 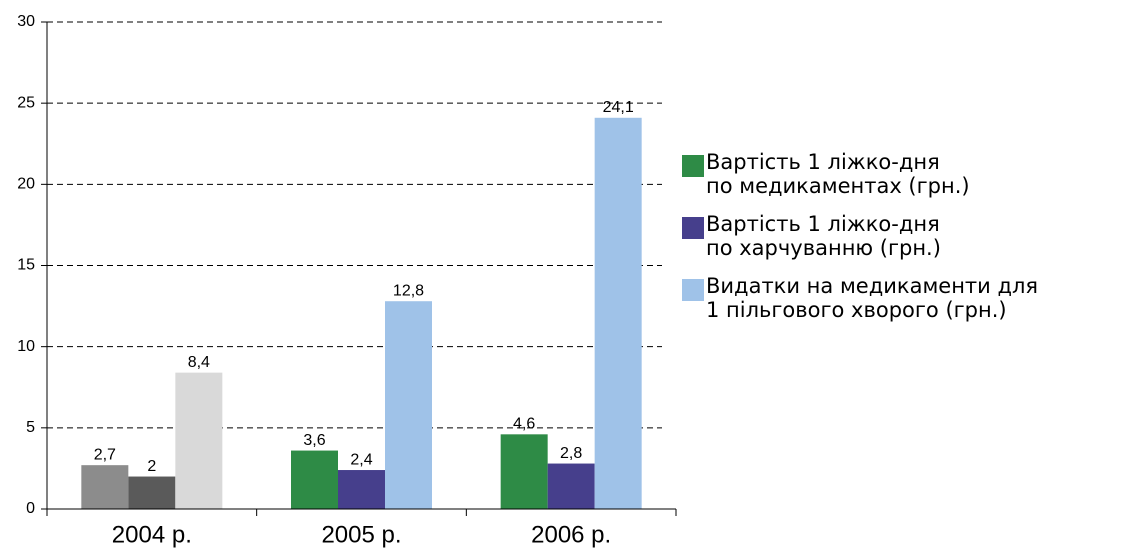 What do you see at coordinates (152, 534) in the screenshot?
I see `x-tick-label: 2004 р.` at bounding box center [152, 534].